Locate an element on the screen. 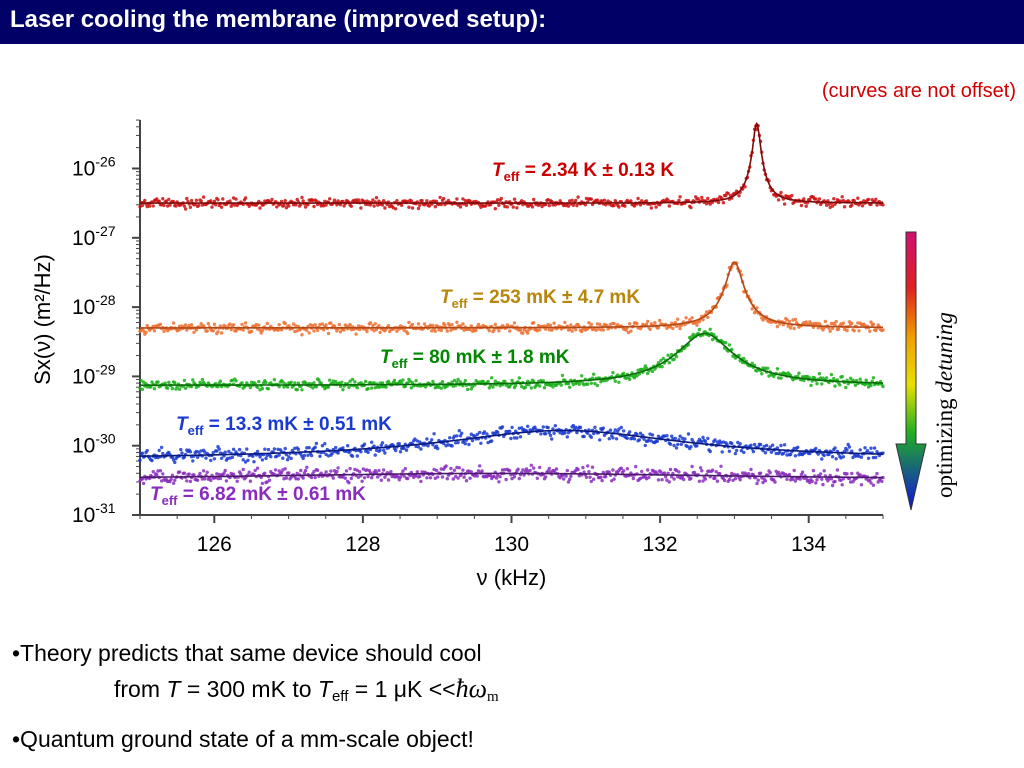 The width and height of the screenshot is (1024, 768). series-label-green: Teff = 80 mK ± 1.8 mK is located at coordinates (475, 359).